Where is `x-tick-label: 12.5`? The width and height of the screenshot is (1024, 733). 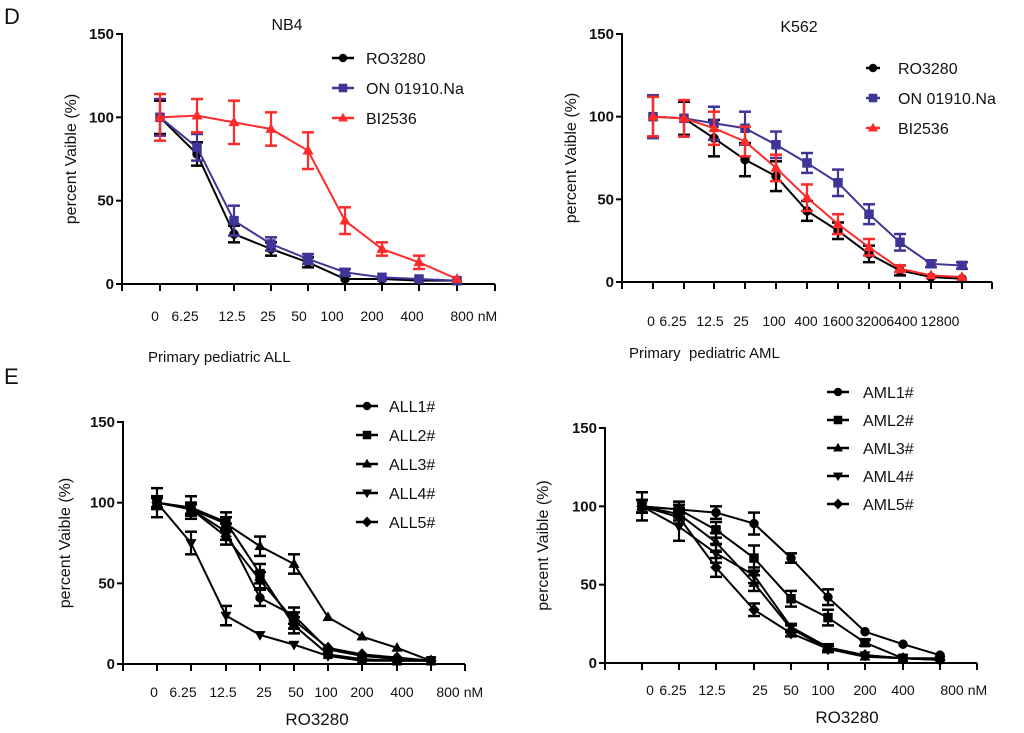 x-tick-label: 12.5 is located at coordinates (711, 690).